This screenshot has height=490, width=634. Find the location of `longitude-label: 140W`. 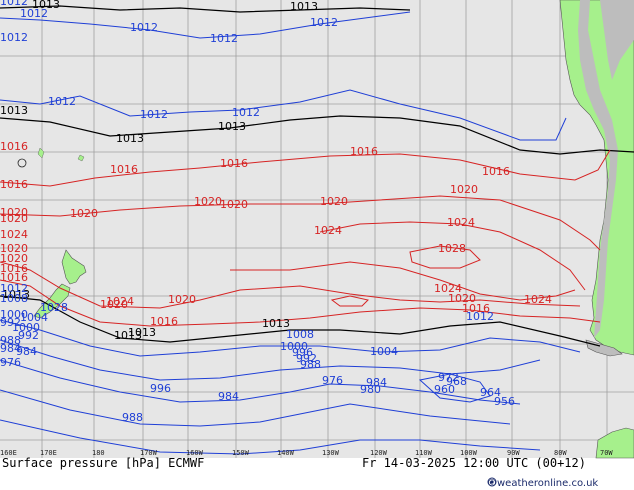

longitude-label: 140W is located at coordinates (286, 453).